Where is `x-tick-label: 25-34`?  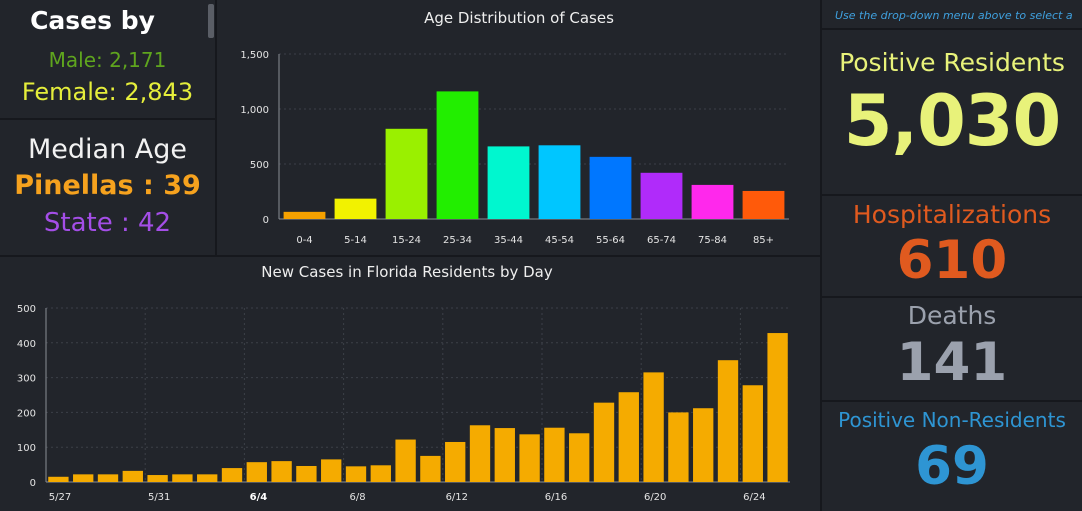 x-tick-label: 25-34 is located at coordinates (457, 240).